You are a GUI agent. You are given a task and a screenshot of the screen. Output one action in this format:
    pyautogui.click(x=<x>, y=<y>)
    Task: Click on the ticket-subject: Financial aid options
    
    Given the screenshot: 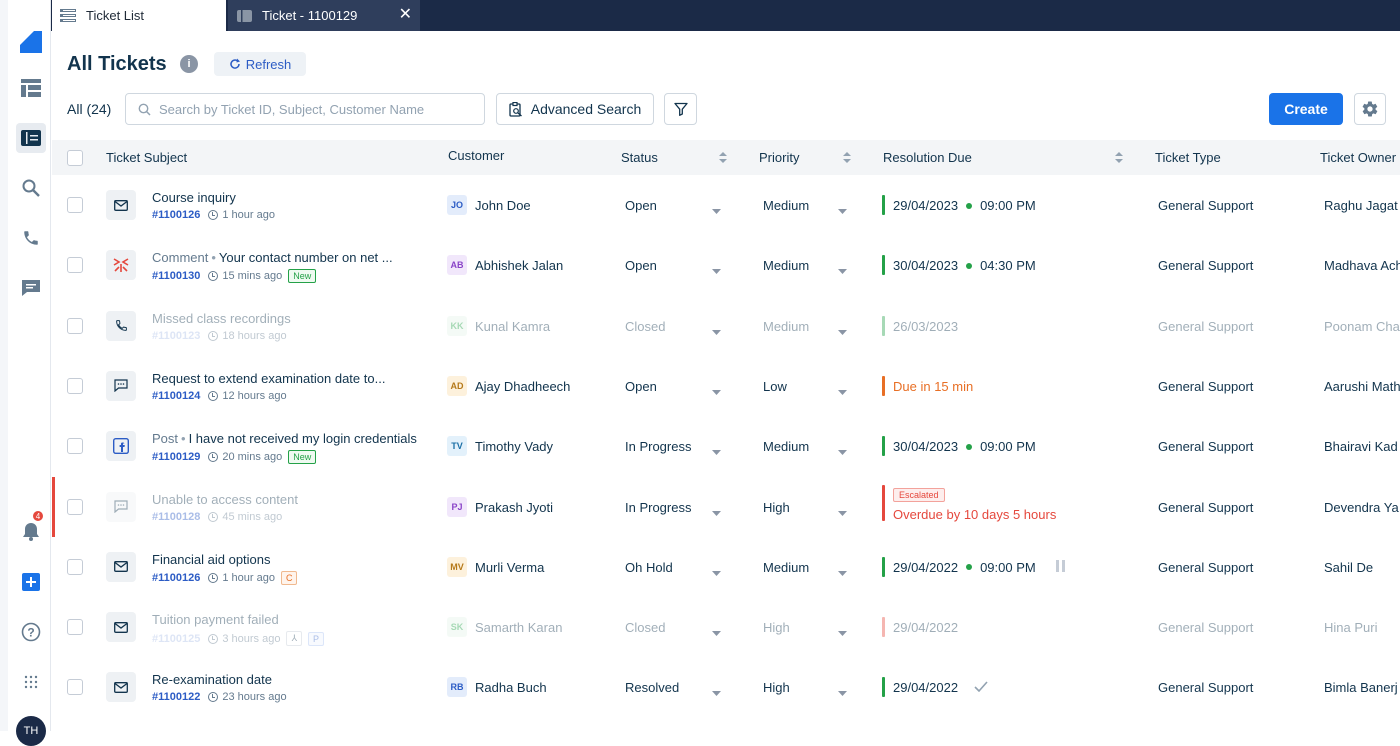 What is the action you would take?
    pyautogui.click(x=211, y=559)
    